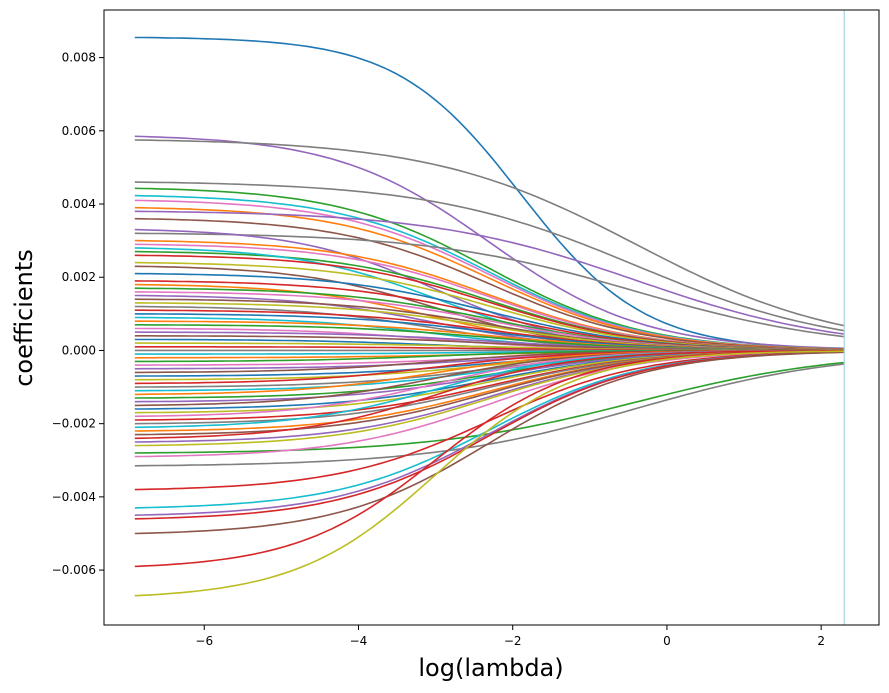  What do you see at coordinates (204, 641) in the screenshot?
I see `x-tick-label: −6` at bounding box center [204, 641].